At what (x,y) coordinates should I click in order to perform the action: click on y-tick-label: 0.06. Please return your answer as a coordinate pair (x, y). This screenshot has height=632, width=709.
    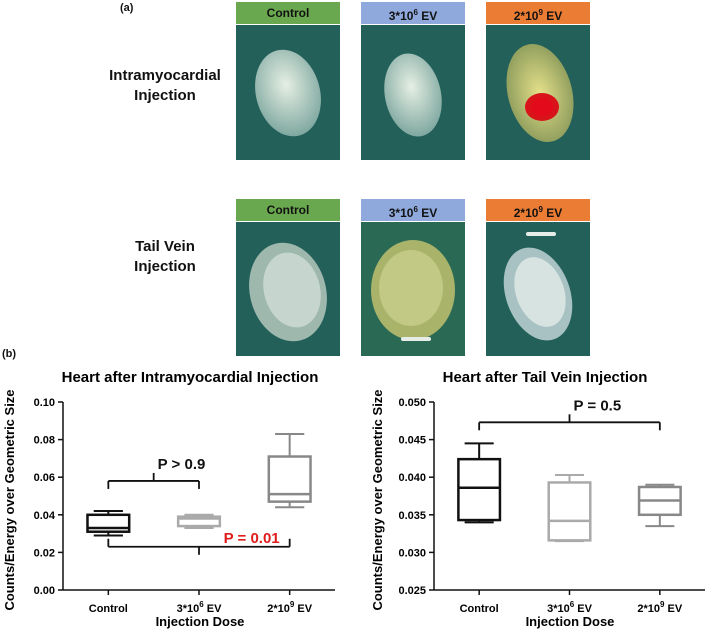
    Looking at the image, I should click on (44, 478).